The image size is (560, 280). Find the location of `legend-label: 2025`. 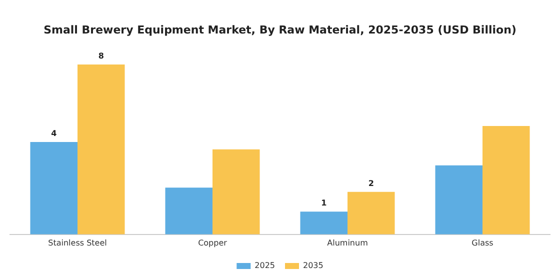

legend-label: 2025 is located at coordinates (264, 265).